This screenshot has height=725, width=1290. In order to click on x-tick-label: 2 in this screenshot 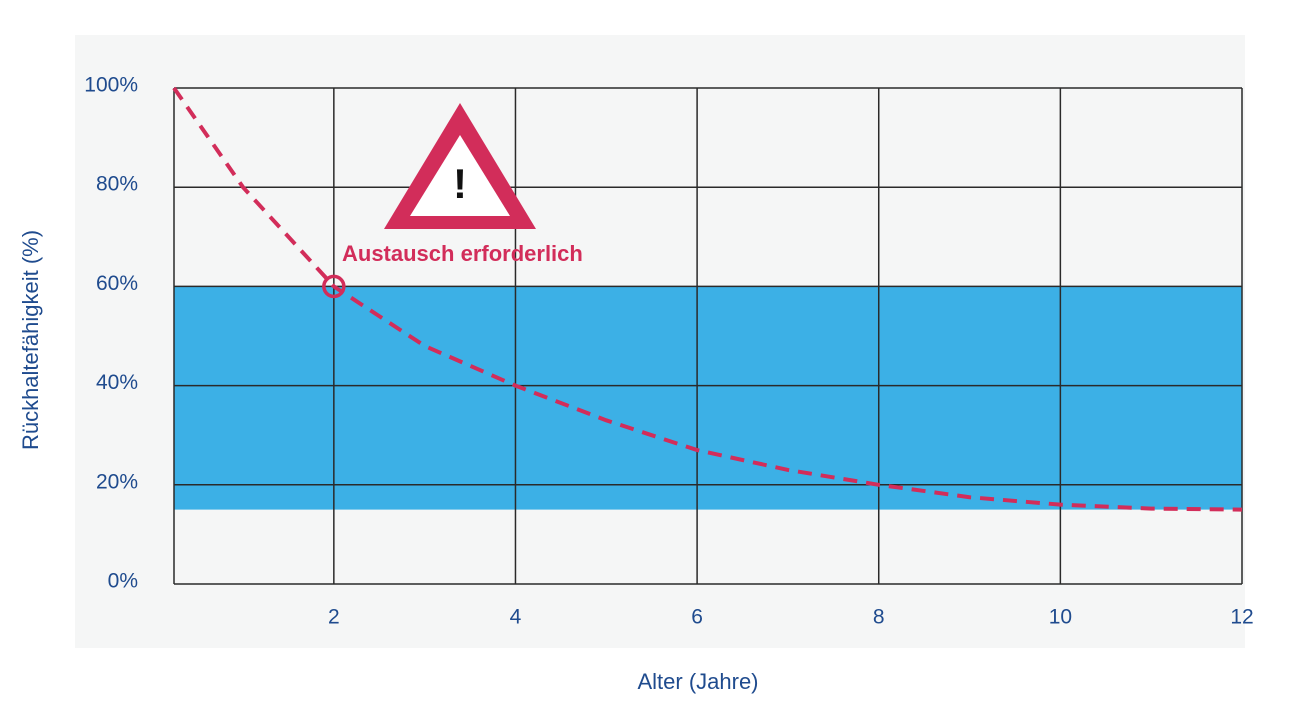, I will do `click(334, 617)`.